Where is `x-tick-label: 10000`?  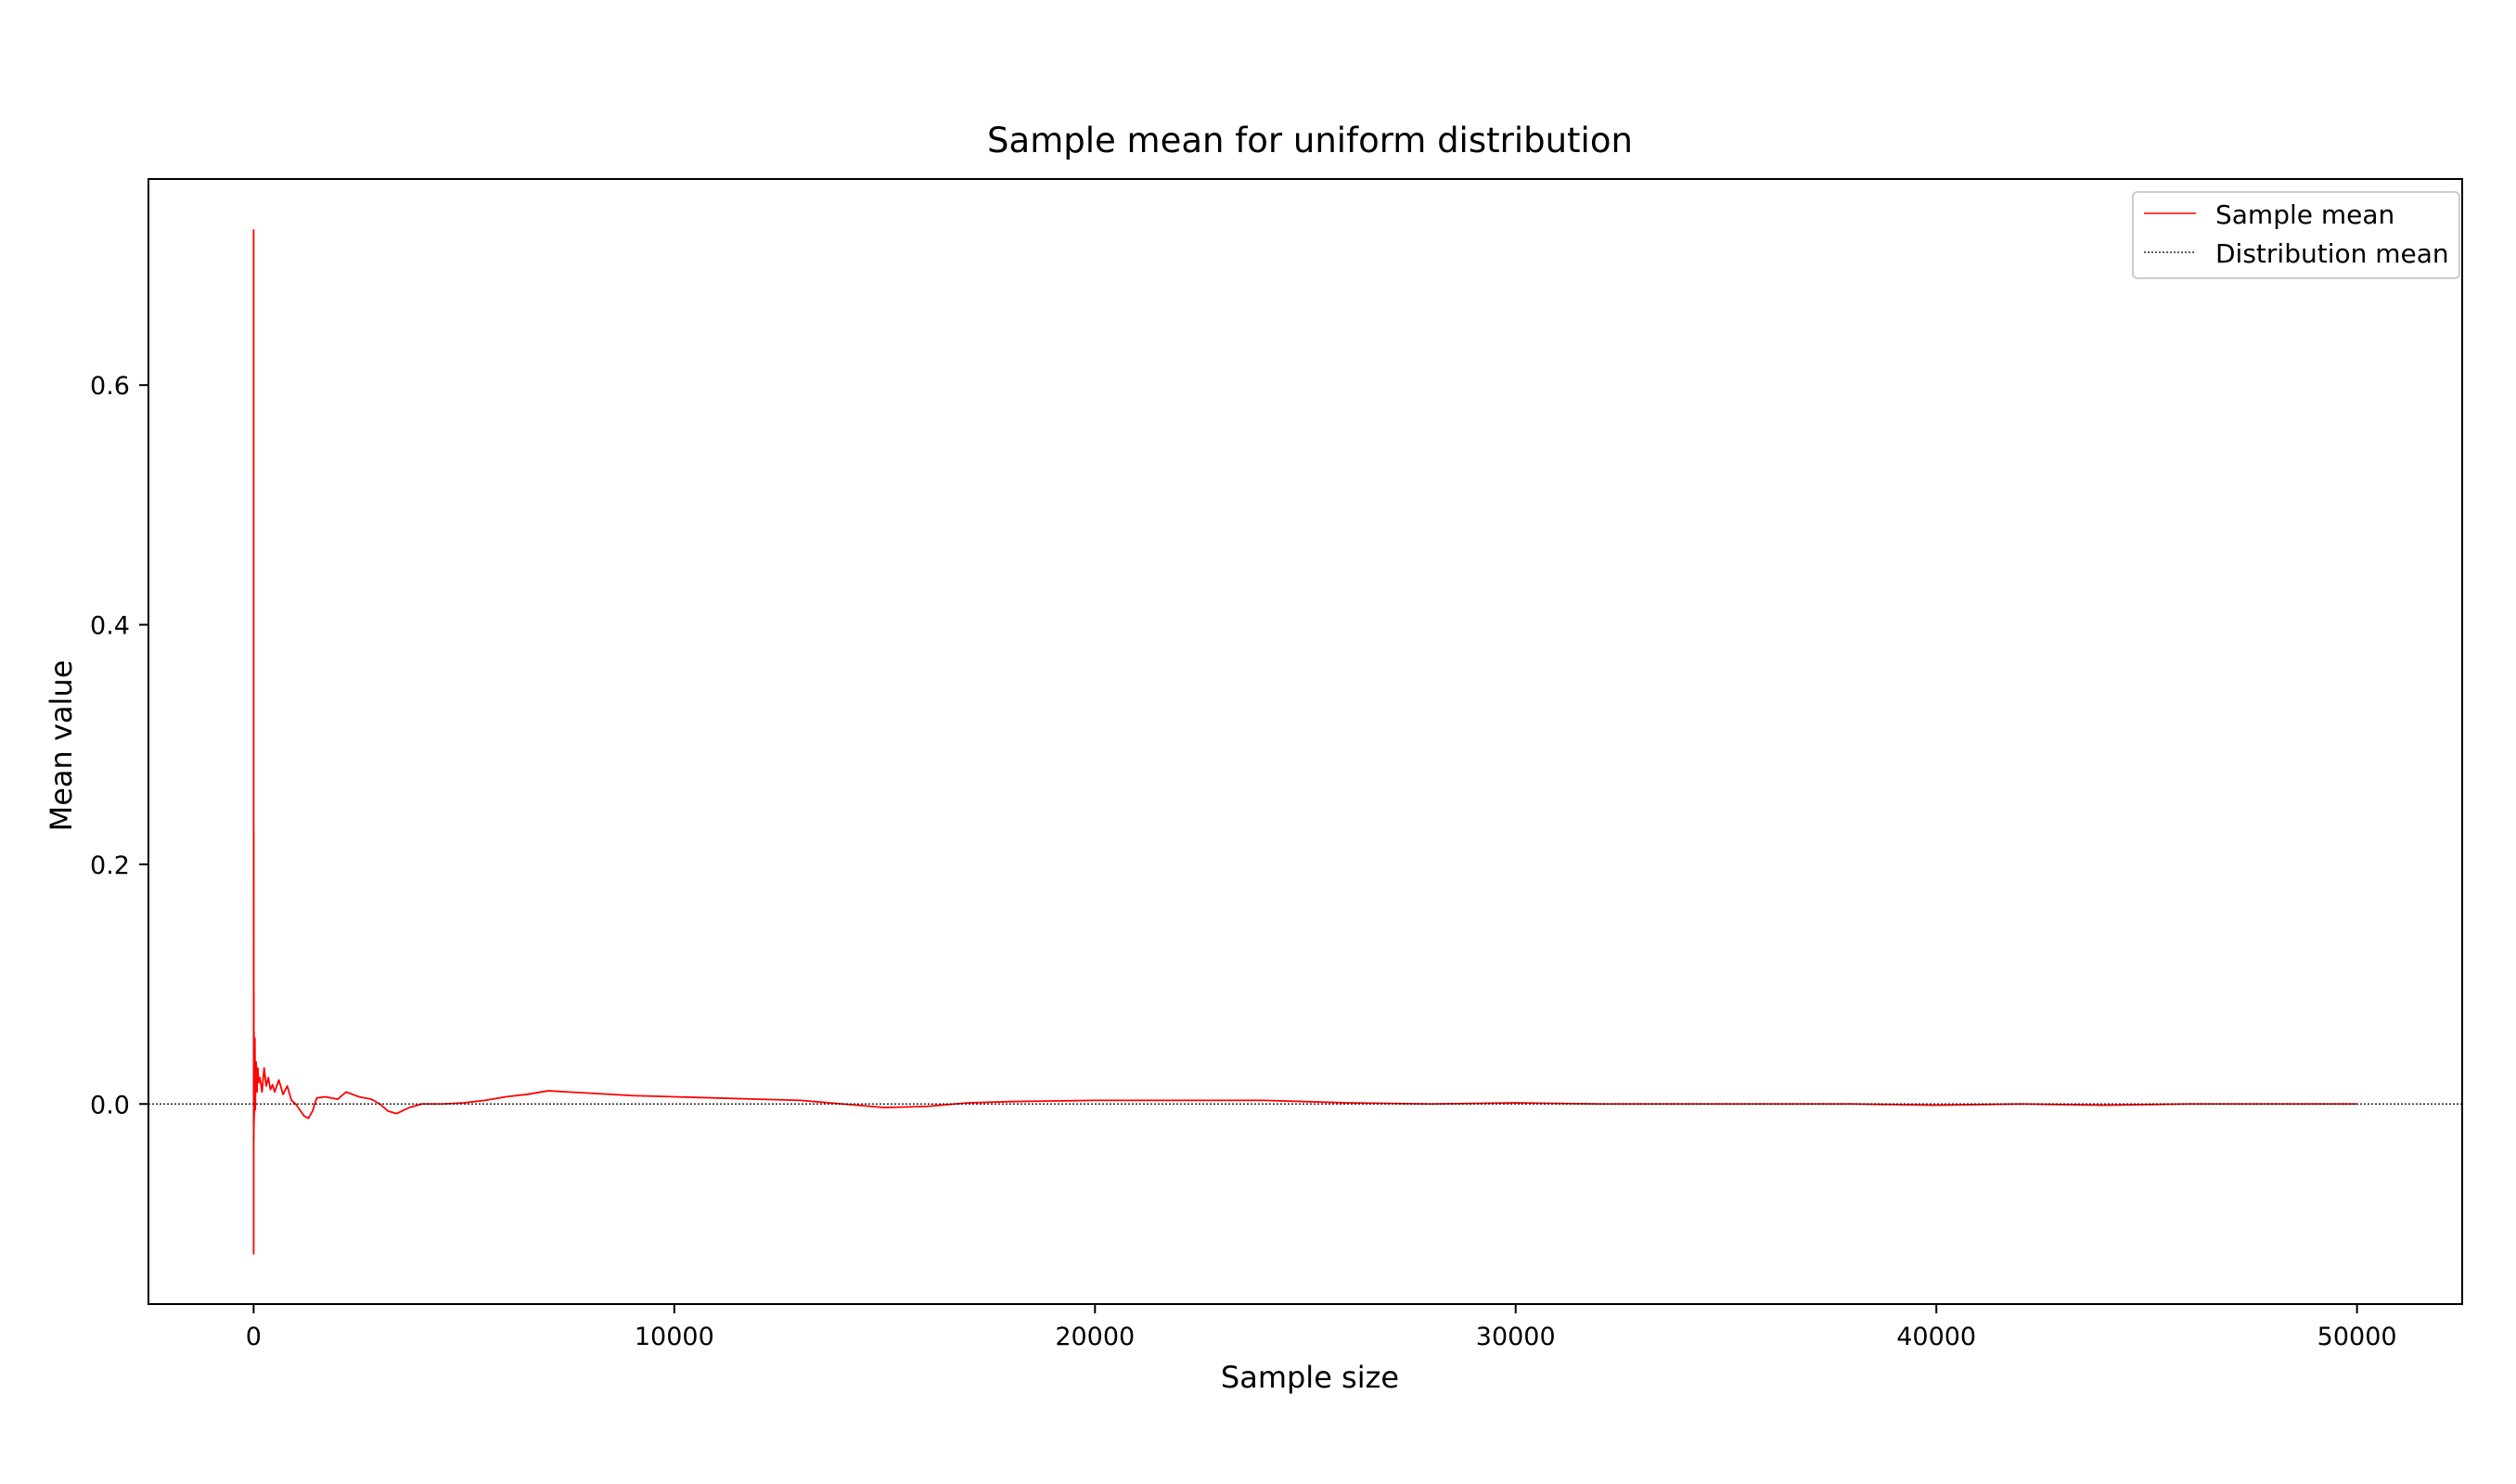
x-tick-label: 10000 is located at coordinates (674, 1337).